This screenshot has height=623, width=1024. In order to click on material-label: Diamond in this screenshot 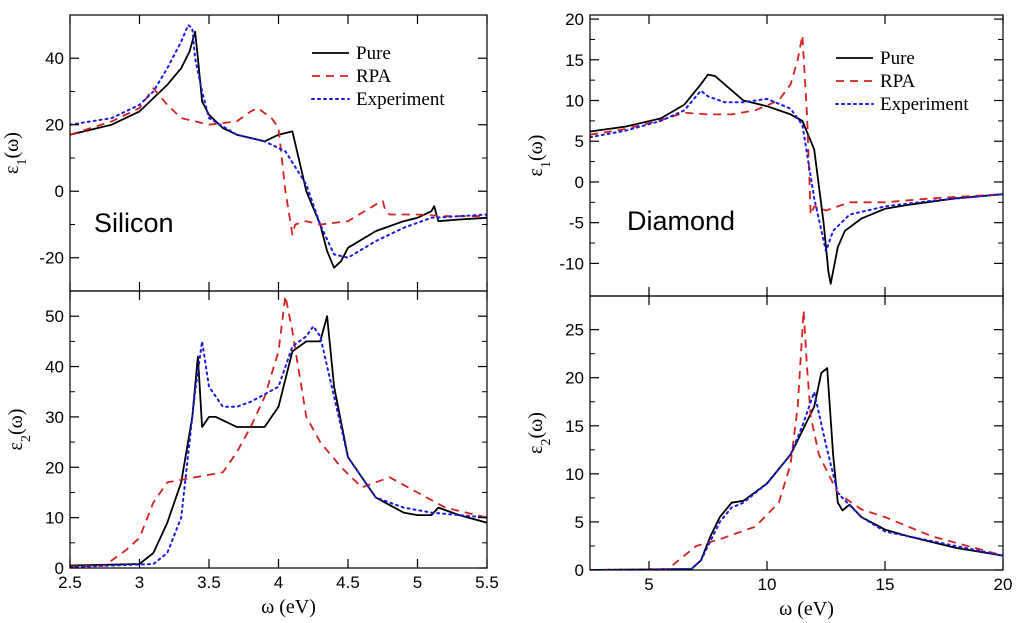, I will do `click(681, 221)`.